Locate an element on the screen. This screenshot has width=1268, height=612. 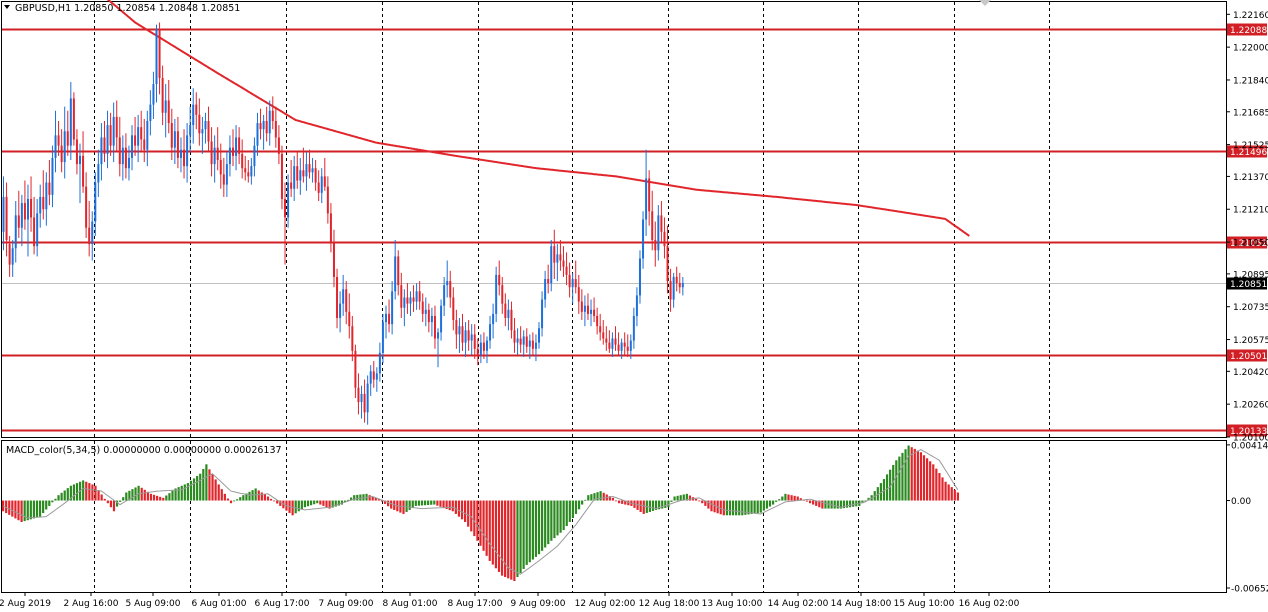
x-tick-label: 14 Aug 02:00 is located at coordinates (798, 603).